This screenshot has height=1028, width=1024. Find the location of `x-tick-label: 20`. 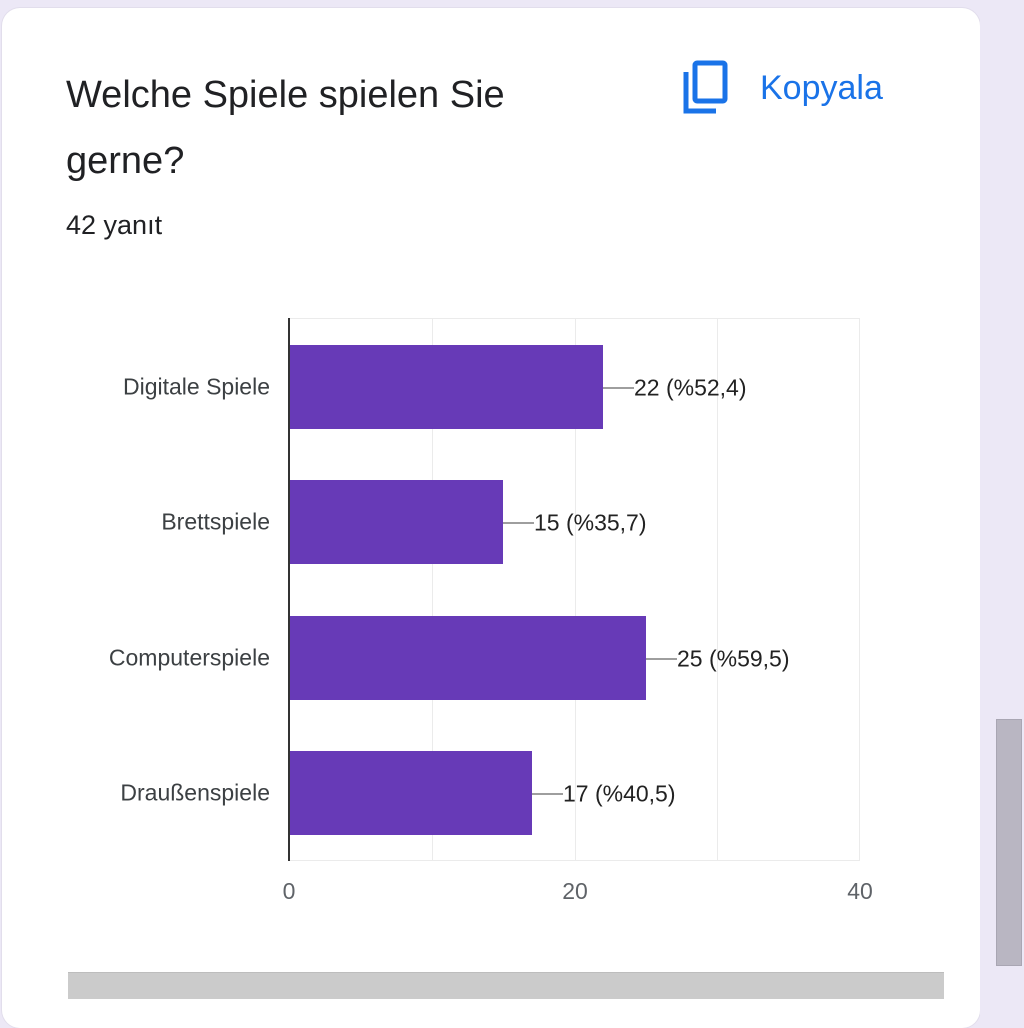

x-tick-label: 20 is located at coordinates (575, 891).